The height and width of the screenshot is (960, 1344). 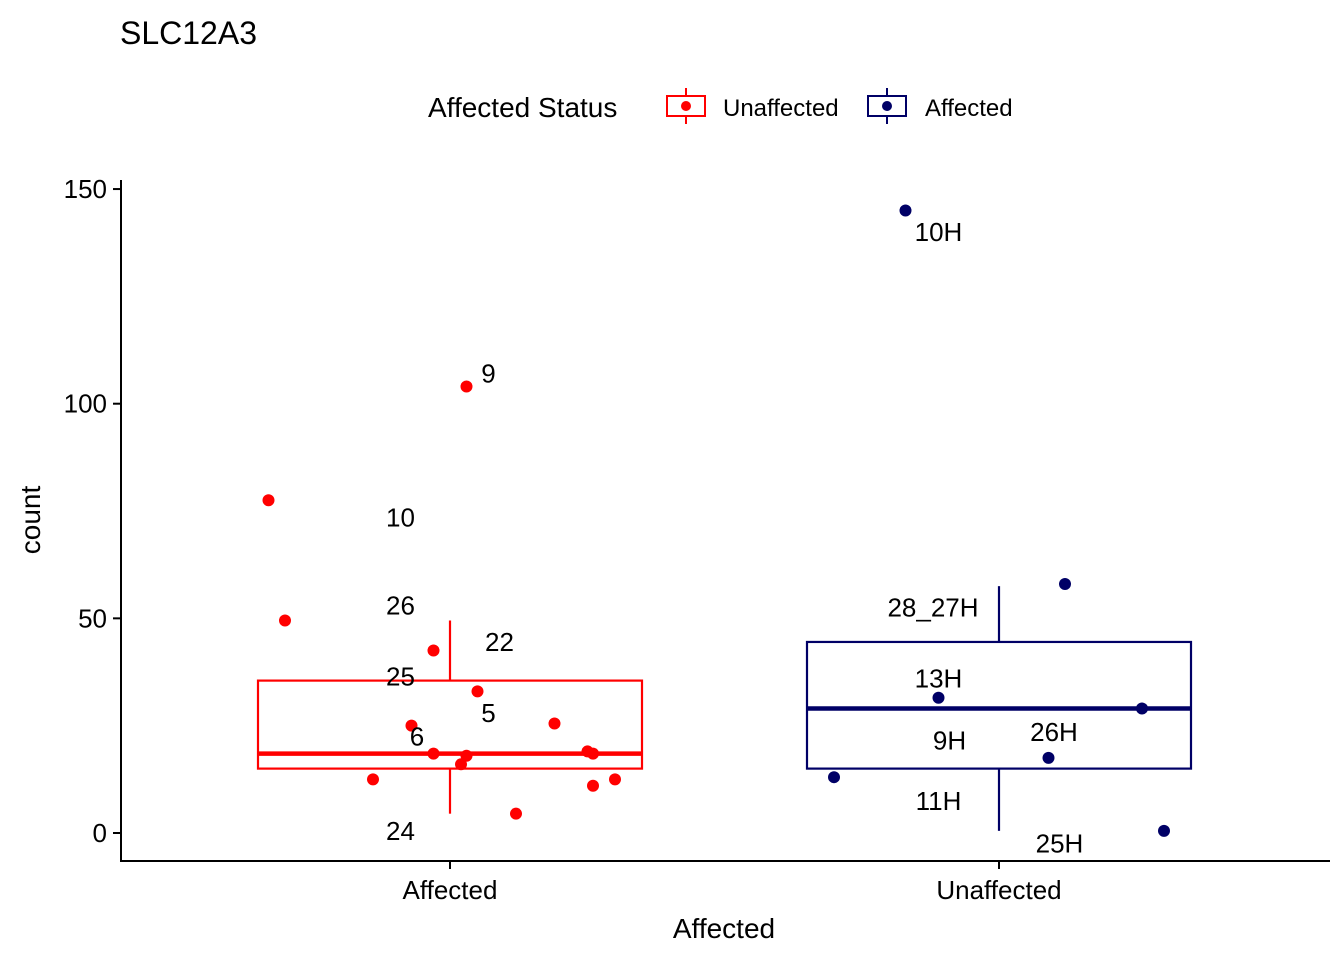 I want to click on point-label: 10, so click(x=400, y=517).